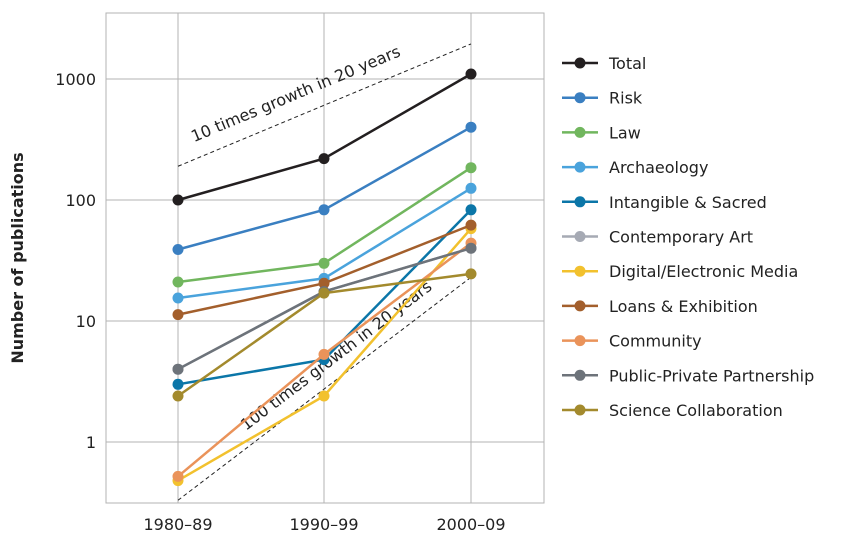 The width and height of the screenshot is (848, 535). I want to click on x-tick-label: 1980–89, so click(177, 524).